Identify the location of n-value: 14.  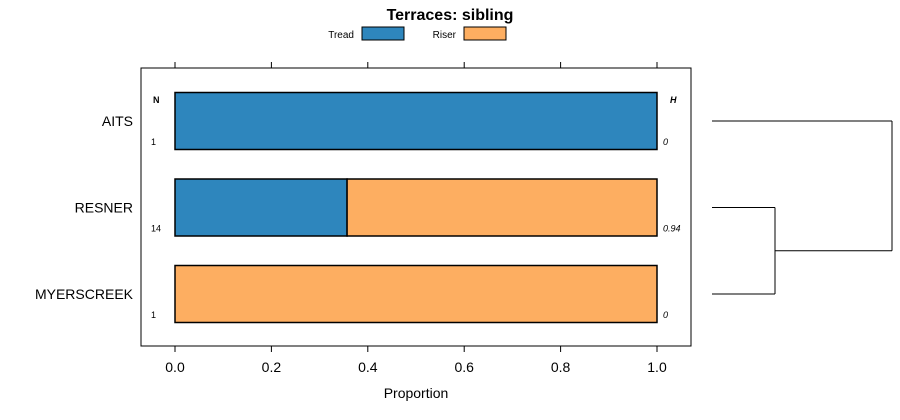
(156, 229).